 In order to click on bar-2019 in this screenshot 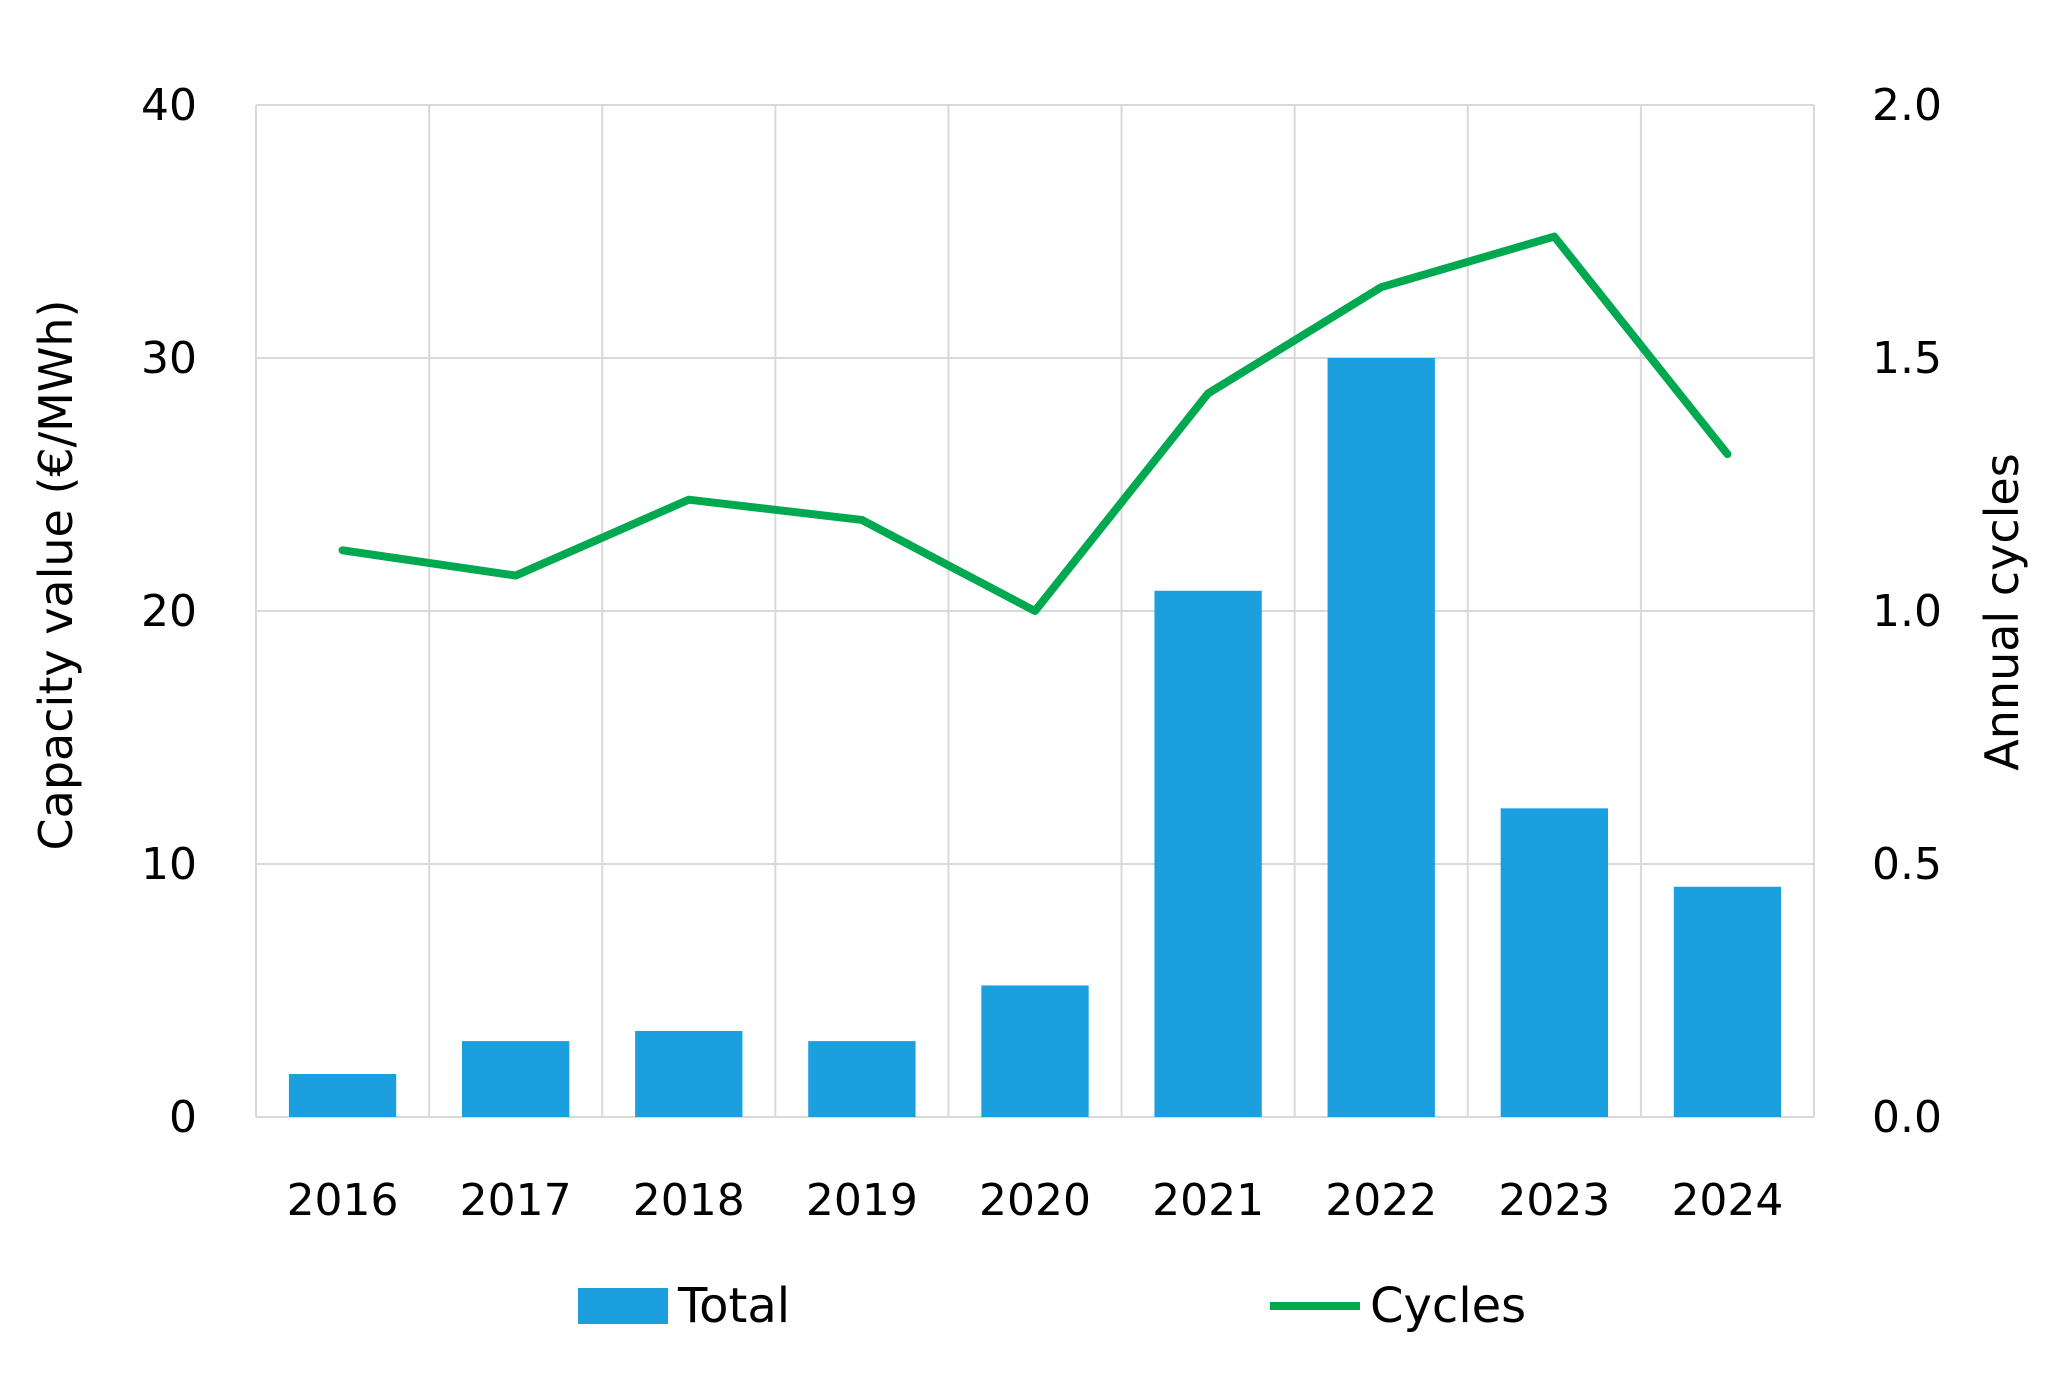, I will do `click(862, 1079)`.